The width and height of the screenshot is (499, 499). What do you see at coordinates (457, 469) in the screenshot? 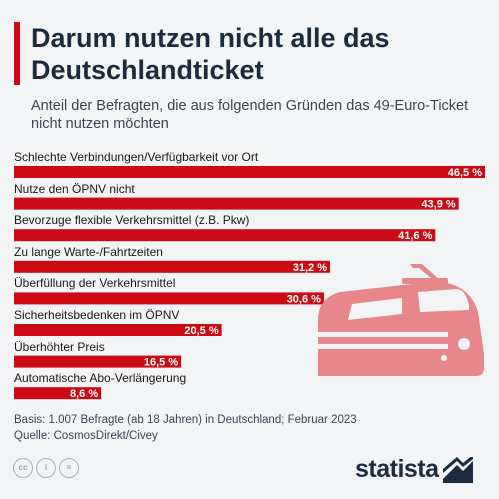
I see `statista-logo-icon` at bounding box center [457, 469].